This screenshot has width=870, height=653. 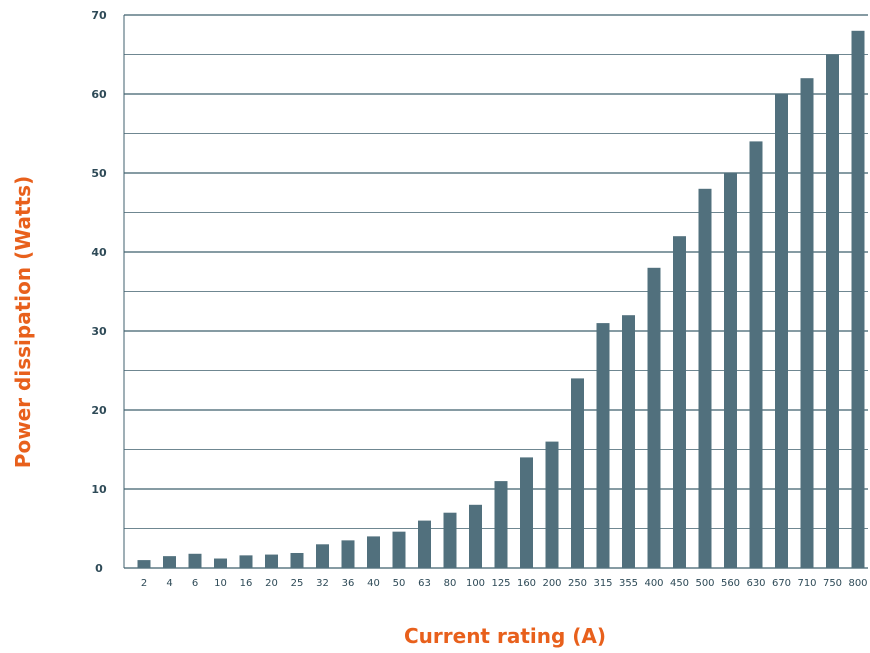 What do you see at coordinates (195, 583) in the screenshot?
I see `x-tick-label: 6` at bounding box center [195, 583].